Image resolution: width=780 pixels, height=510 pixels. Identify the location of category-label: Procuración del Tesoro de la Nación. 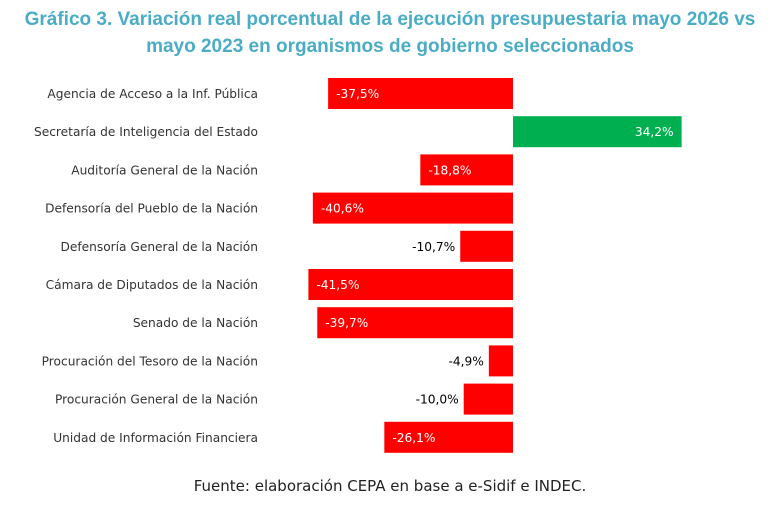
(150, 361).